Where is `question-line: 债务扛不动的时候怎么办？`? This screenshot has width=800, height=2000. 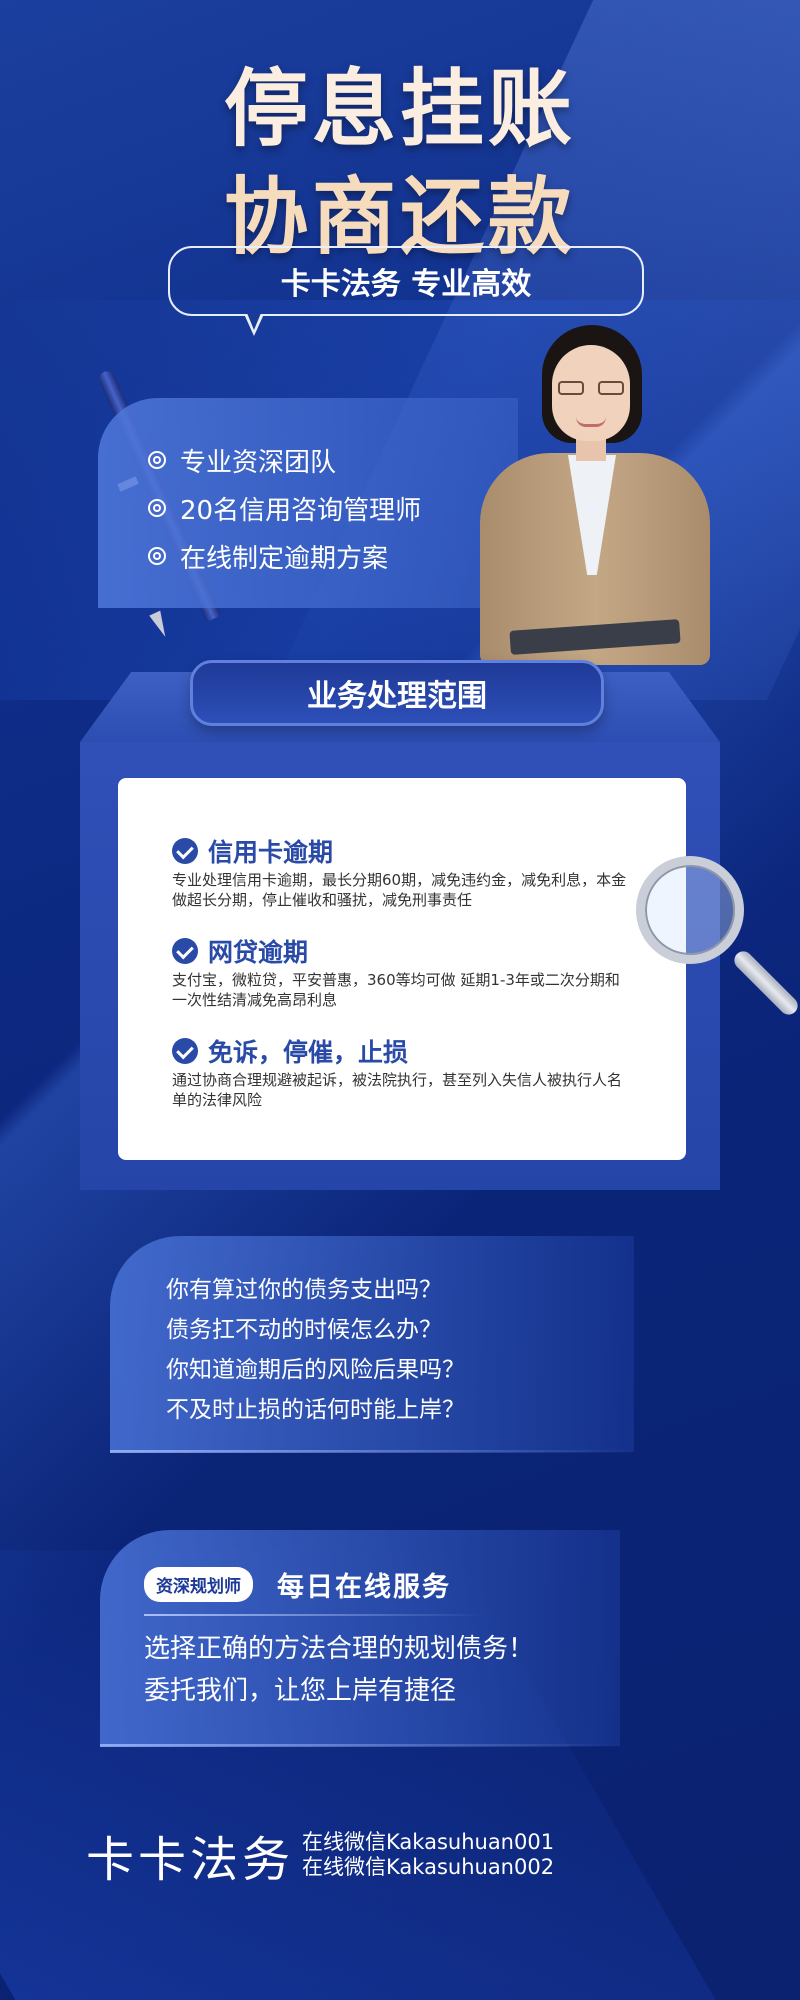 question-line: 债务扛不动的时候怎么办？ is located at coordinates (304, 1330).